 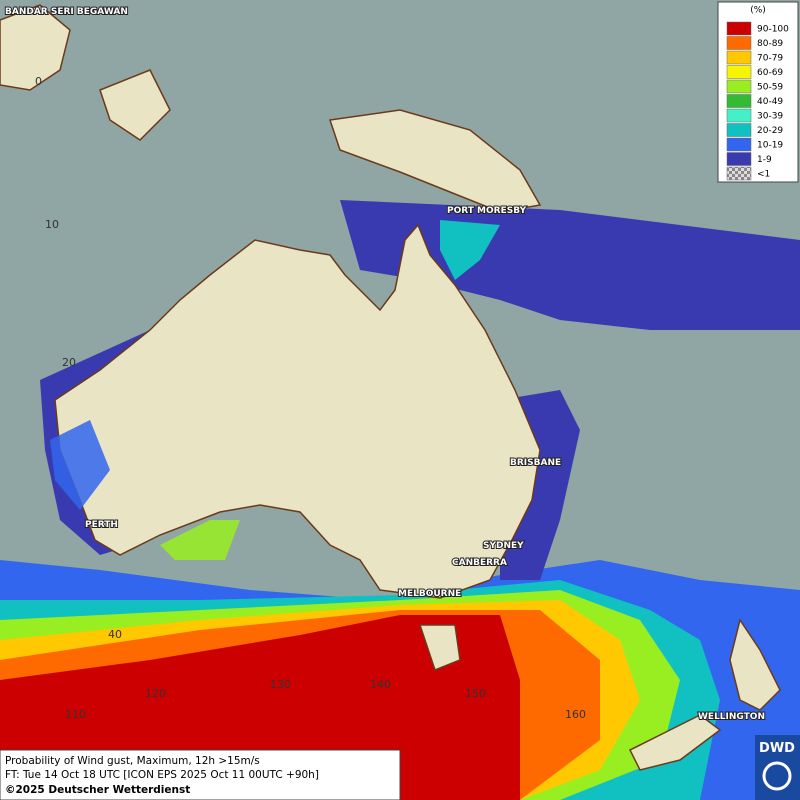 What do you see at coordinates (770, 102) in the screenshot?
I see `legend-label: 40-49` at bounding box center [770, 102].